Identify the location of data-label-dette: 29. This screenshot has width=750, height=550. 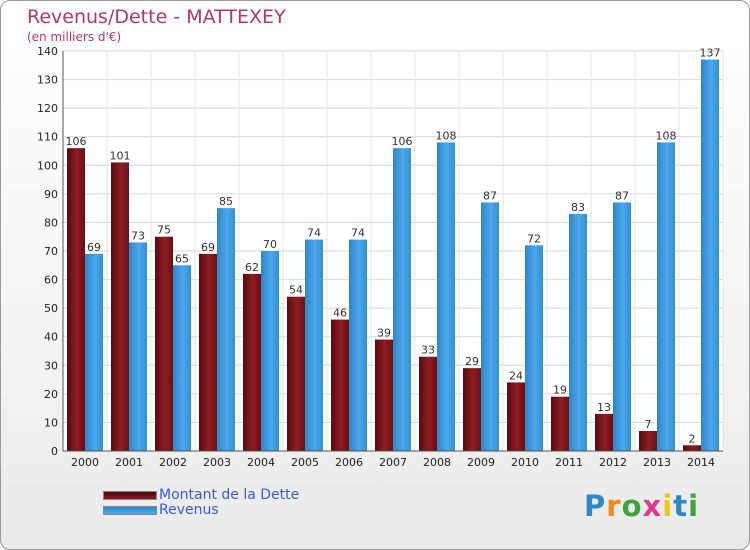
(472, 361).